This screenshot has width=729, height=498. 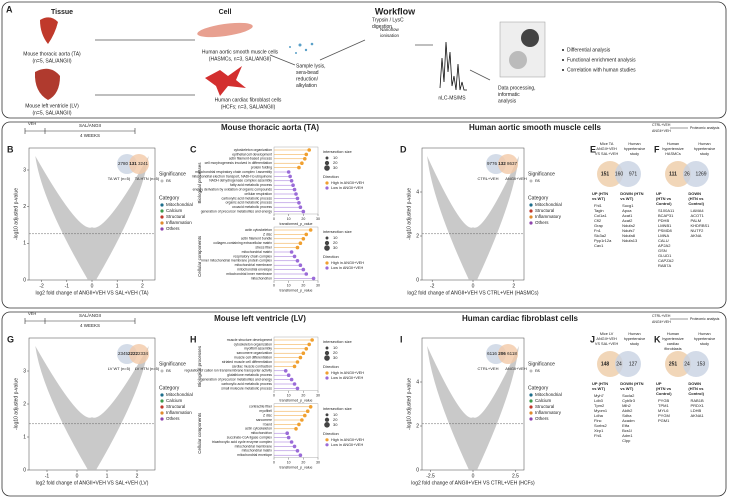 I want to click on gene: S100A11, so click(x=666, y=210).